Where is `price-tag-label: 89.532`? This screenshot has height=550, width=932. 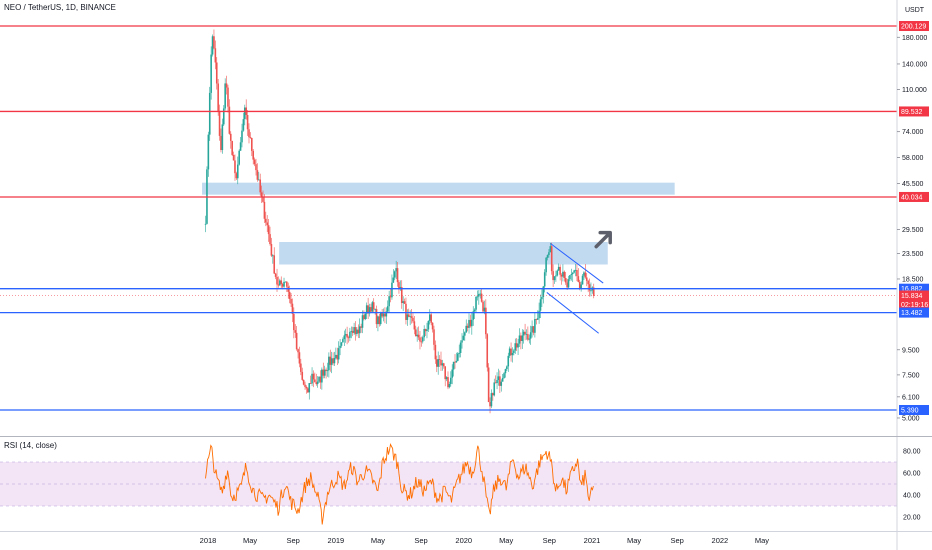 price-tag-label: 89.532 is located at coordinates (912, 112).